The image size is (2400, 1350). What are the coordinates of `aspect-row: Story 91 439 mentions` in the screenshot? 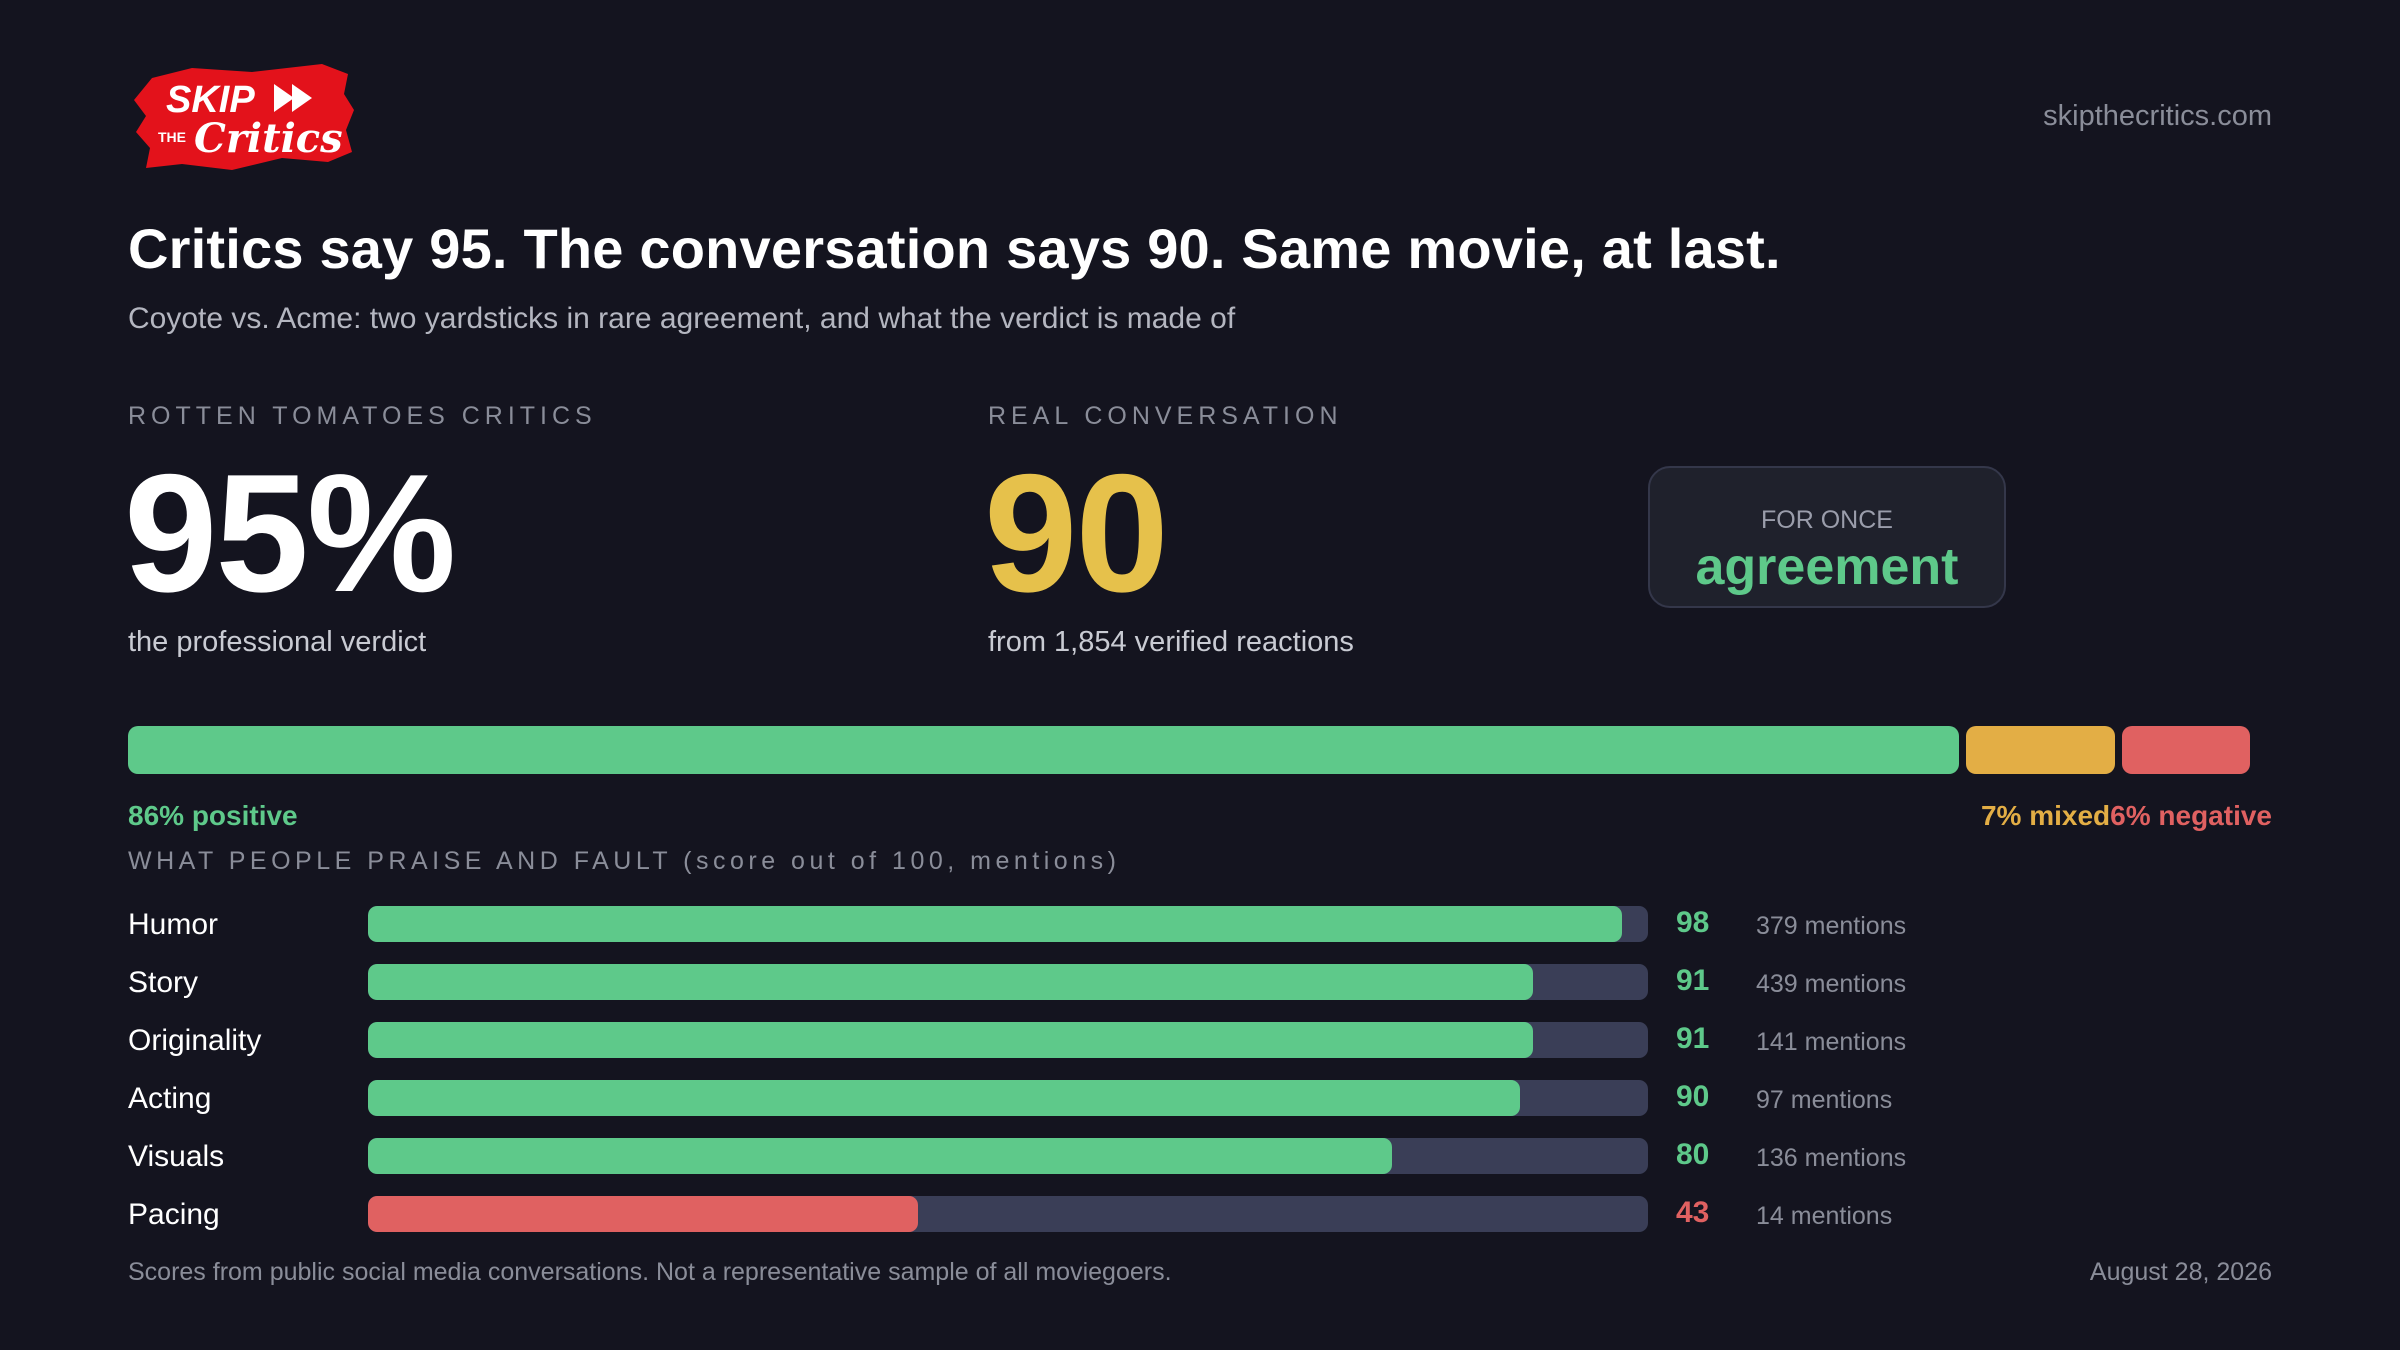 It's located at (1228, 983).